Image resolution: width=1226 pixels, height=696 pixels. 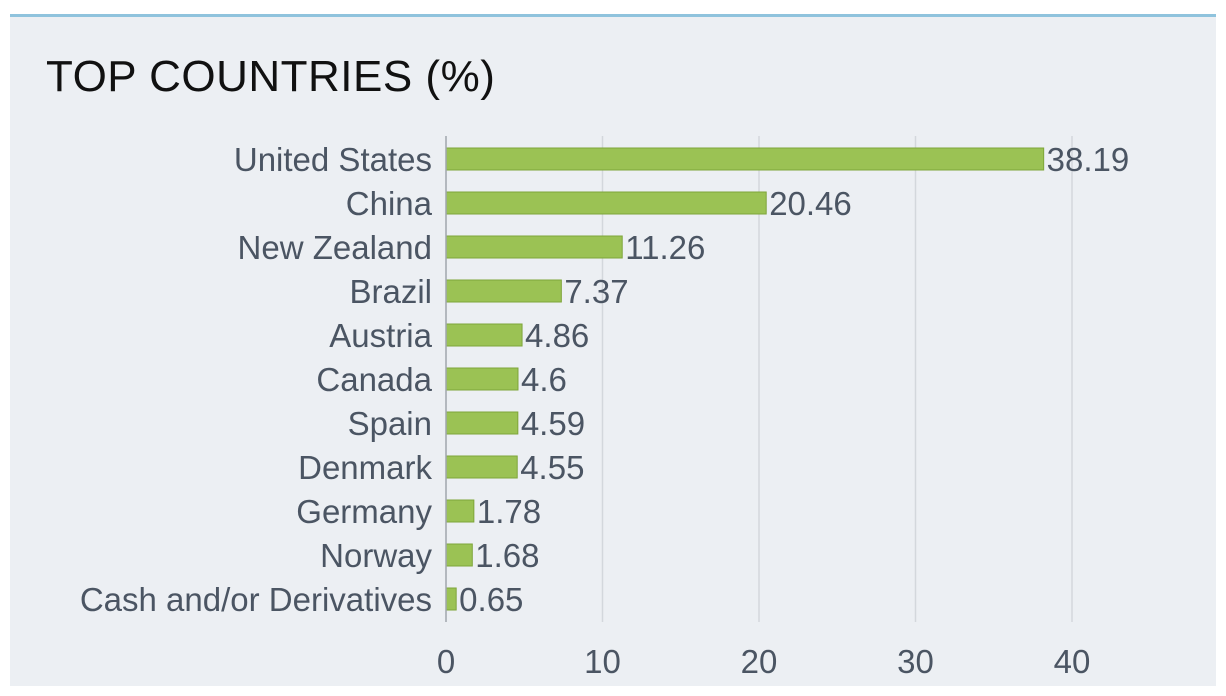 I want to click on category-label: Brazil, so click(x=390, y=291).